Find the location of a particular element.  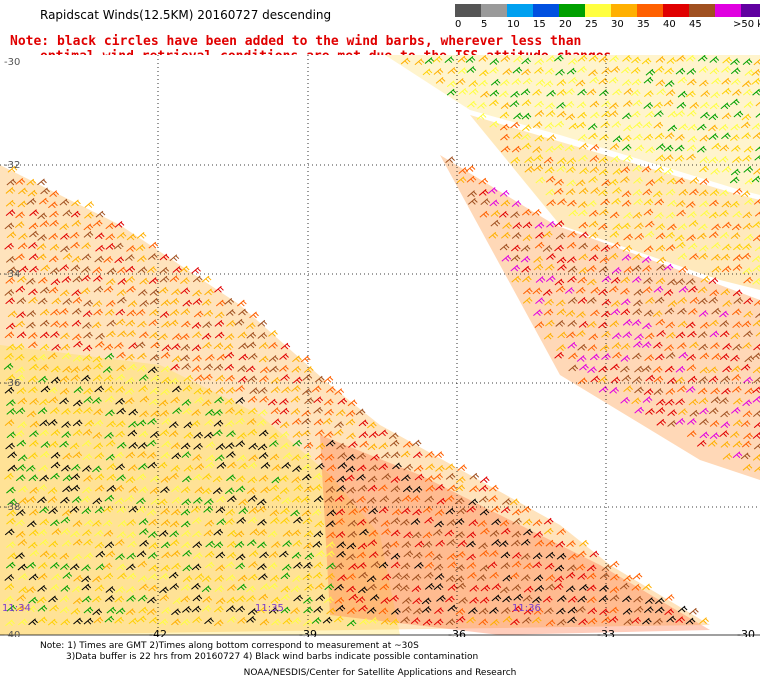

lon-tick-label: -39 is located at coordinates (308, 632).